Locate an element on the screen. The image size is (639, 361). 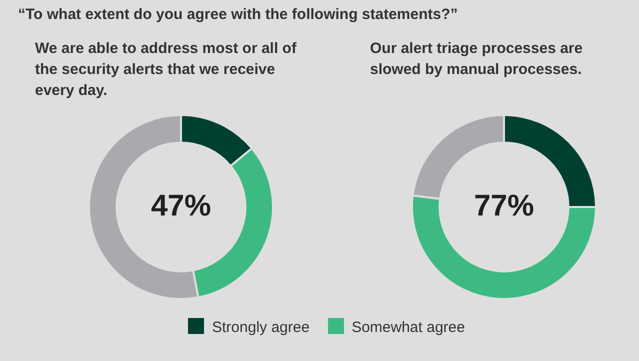
text: 77% is located at coordinates (504, 205).